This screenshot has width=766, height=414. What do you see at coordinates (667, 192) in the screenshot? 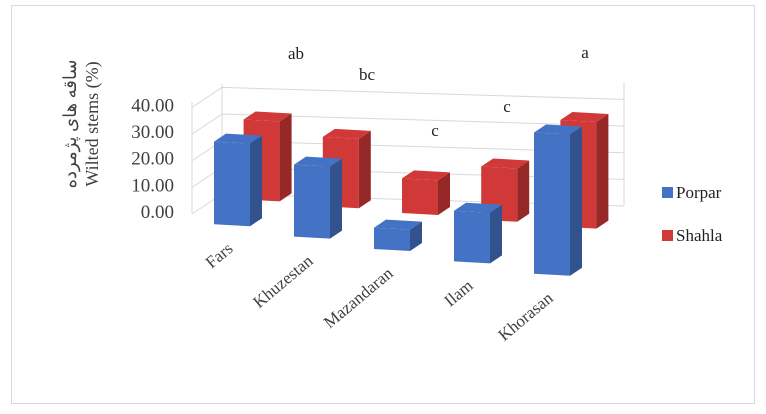
I see `legend-swatch-porpar` at bounding box center [667, 192].